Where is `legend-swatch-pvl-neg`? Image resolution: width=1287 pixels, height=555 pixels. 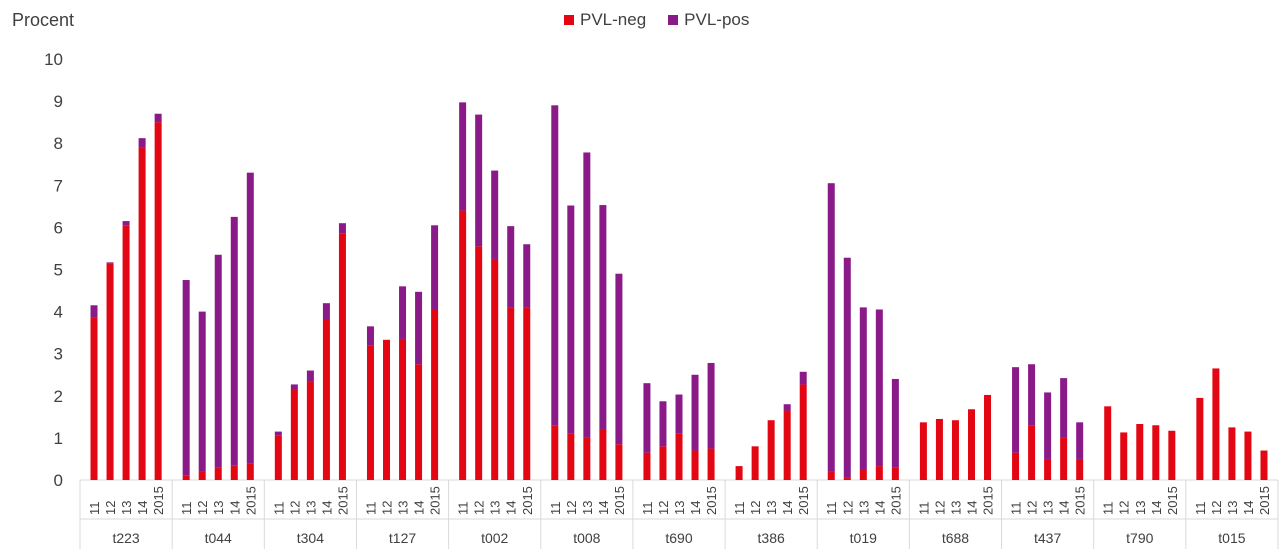
legend-swatch-pvl-neg is located at coordinates (569, 20).